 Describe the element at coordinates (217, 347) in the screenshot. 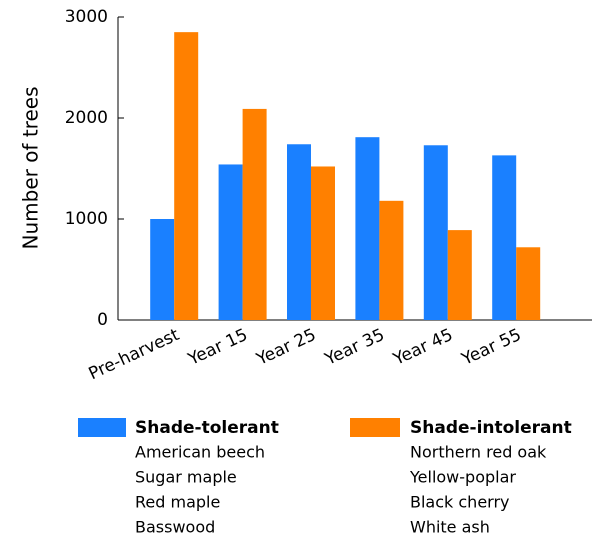

I see `x-tick-label: Year 15` at that location.